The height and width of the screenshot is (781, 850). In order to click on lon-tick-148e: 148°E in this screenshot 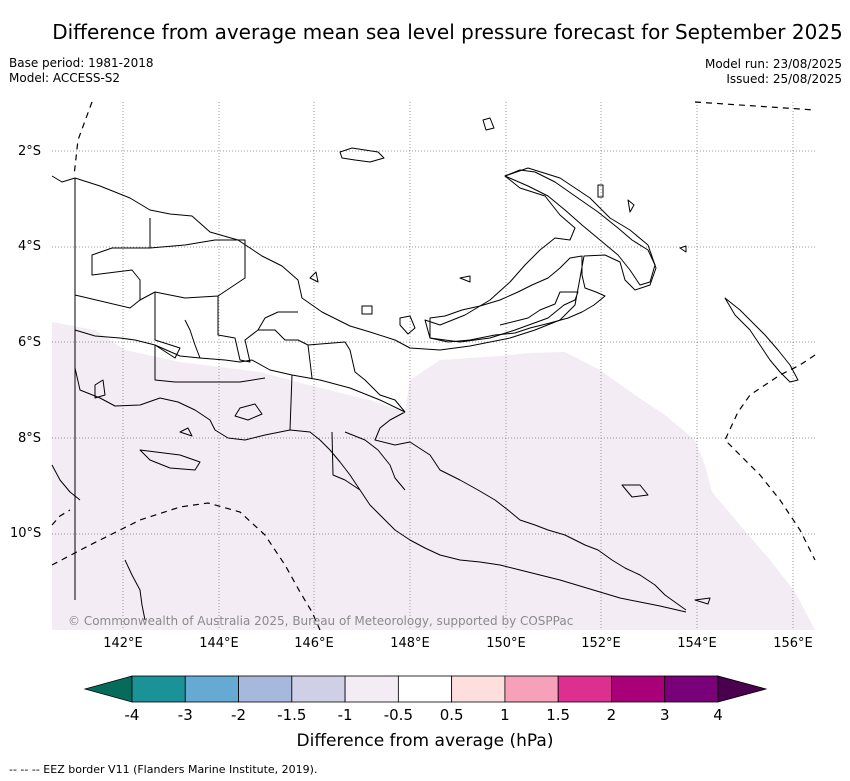, I will do `click(410, 643)`.